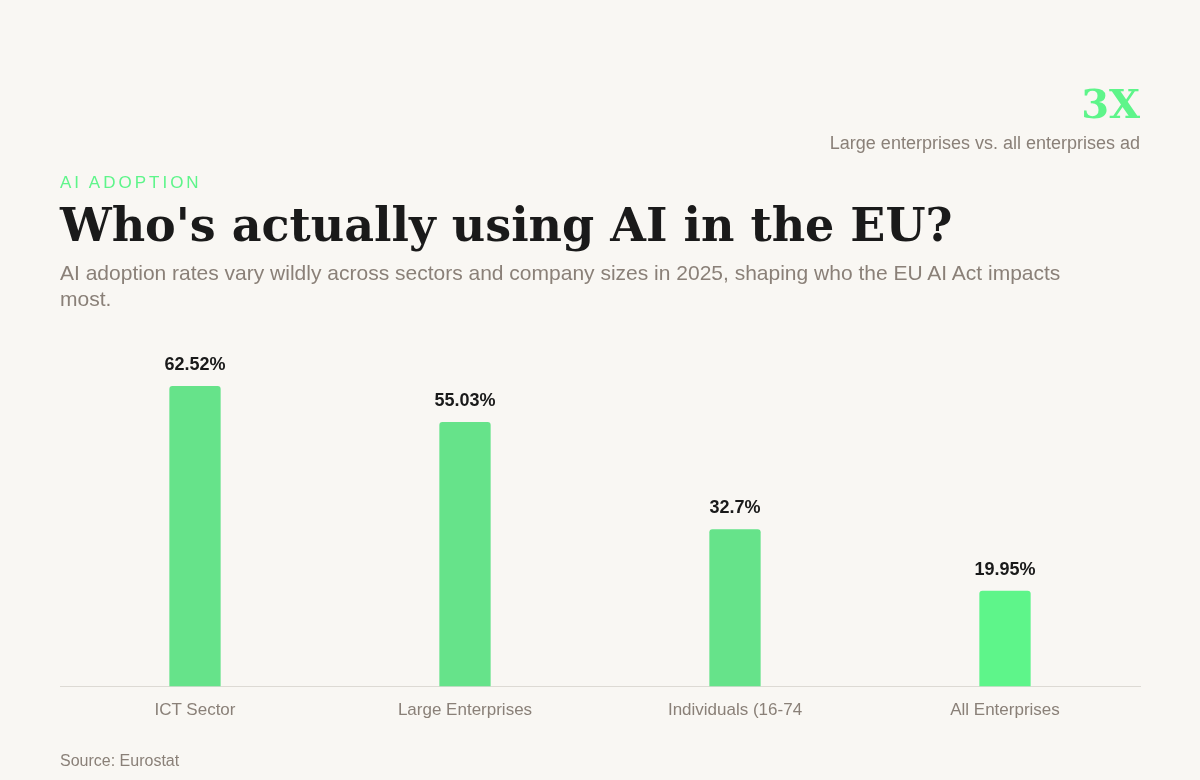 This screenshot has height=780, width=1200. What do you see at coordinates (465, 710) in the screenshot?
I see `x-tick-label: Large Enterprises` at bounding box center [465, 710].